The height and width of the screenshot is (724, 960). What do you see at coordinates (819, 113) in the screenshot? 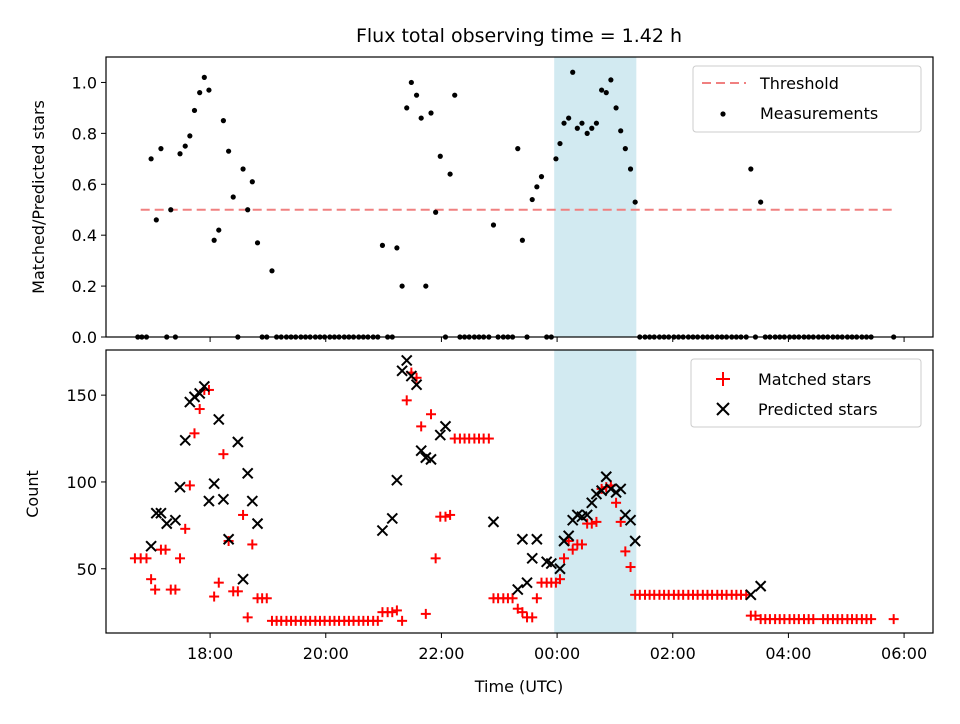
I see `legend-measurements-label: Measurements` at bounding box center [819, 113].